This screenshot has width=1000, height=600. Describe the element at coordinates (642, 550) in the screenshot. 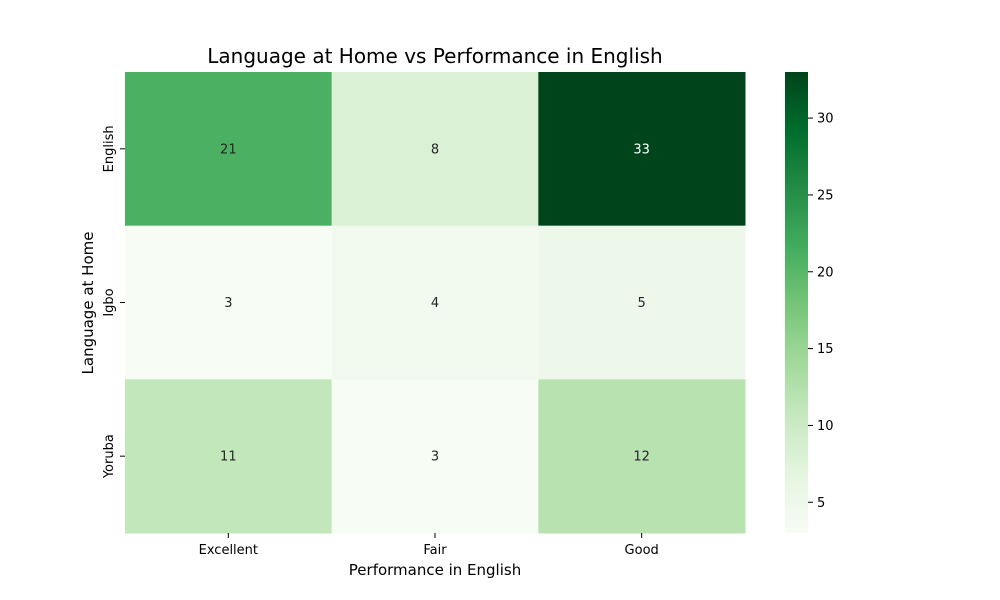

I see `x-tick-label: Good` at that location.